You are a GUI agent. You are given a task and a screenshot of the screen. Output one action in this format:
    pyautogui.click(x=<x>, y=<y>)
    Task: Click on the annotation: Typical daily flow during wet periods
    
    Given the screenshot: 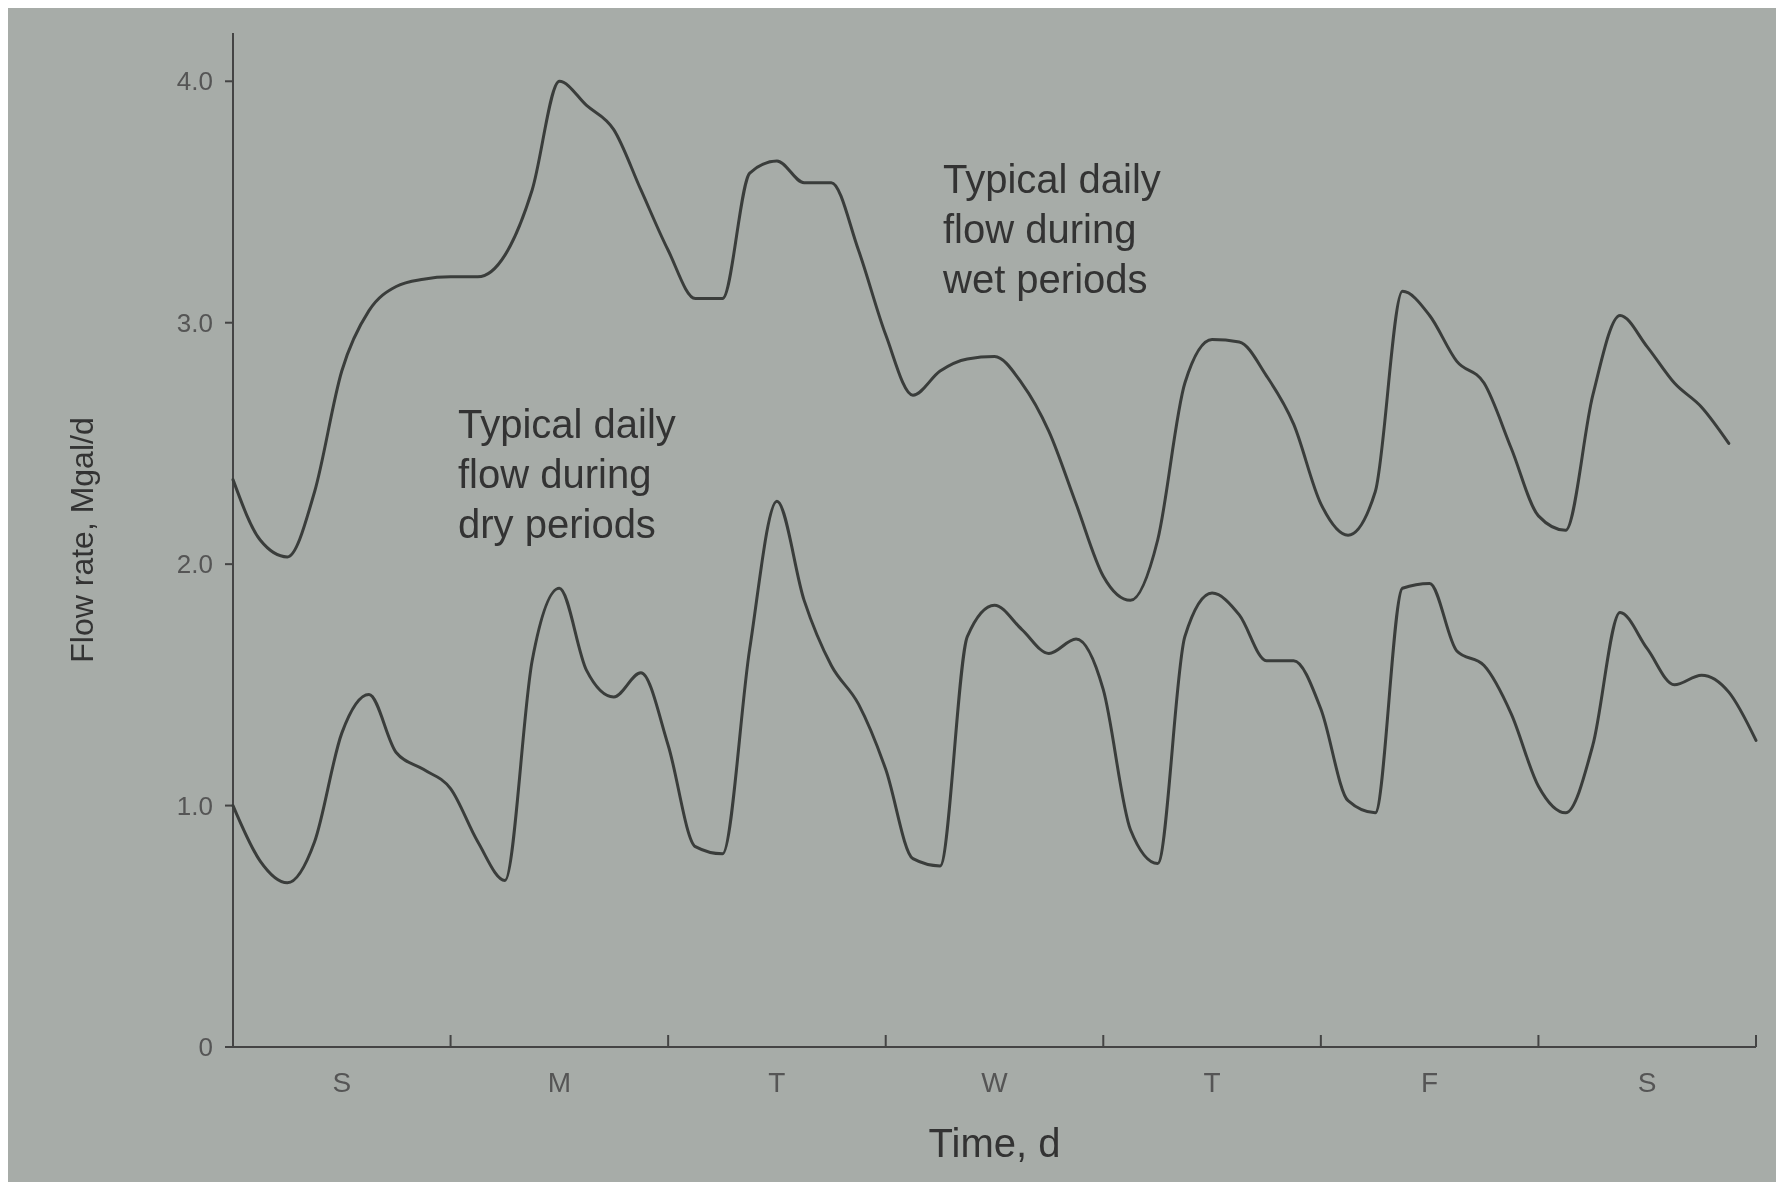 What is the action you would take?
    pyautogui.click(x=1051, y=229)
    